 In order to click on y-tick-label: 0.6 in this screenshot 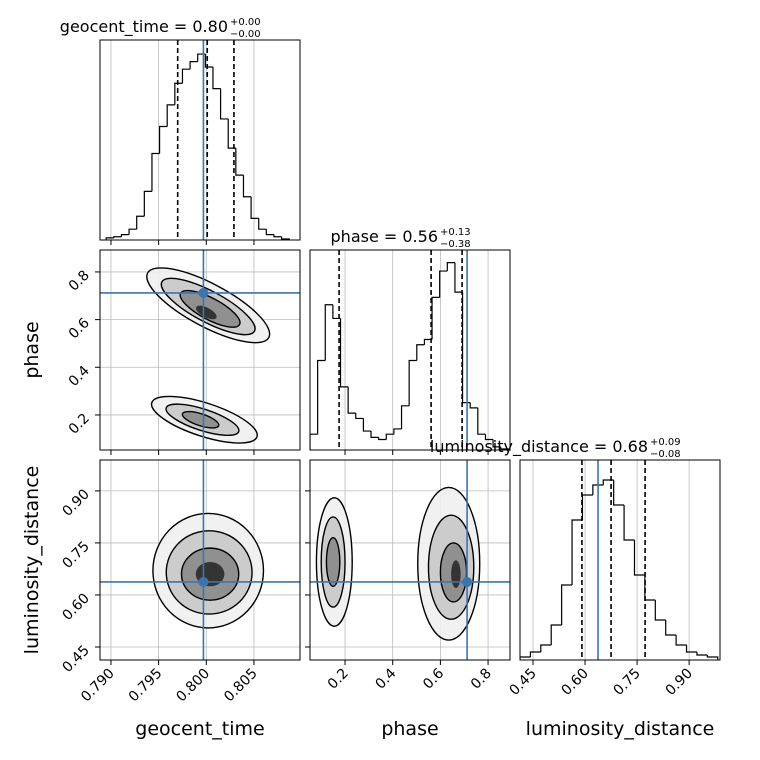, I will do `click(79, 328)`.